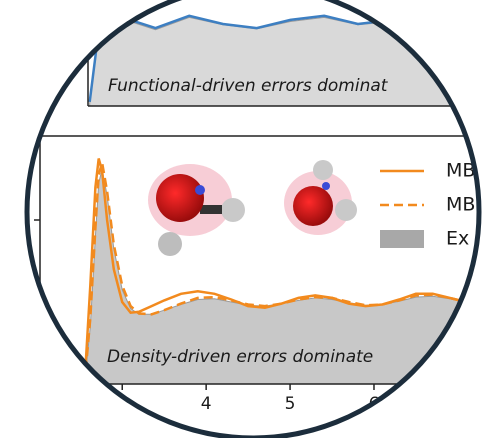 The width and height of the screenshot is (484, 438). I want to click on y-tick-label: 3, so click(24, 138).